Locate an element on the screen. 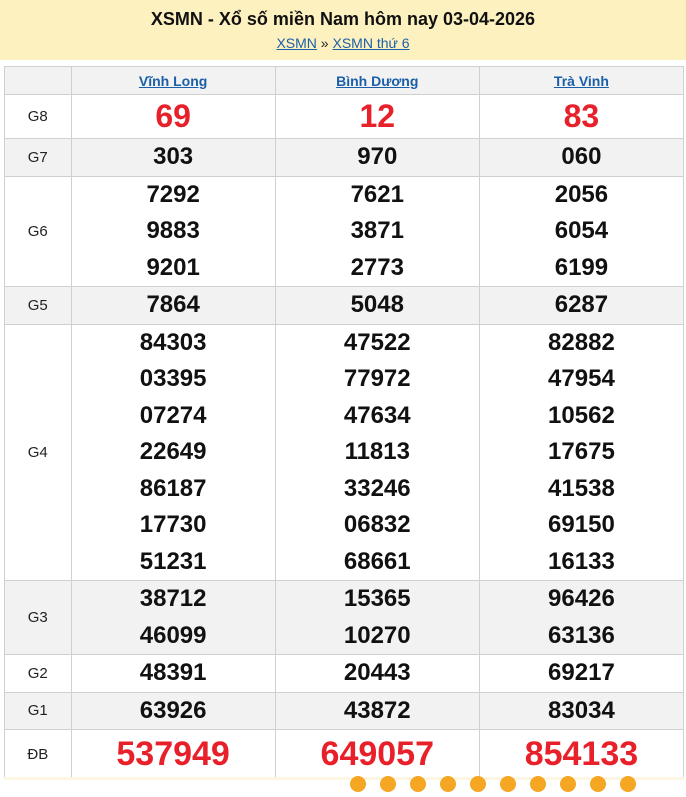 The width and height of the screenshot is (686, 797). result-cell: 12 is located at coordinates (377, 116).